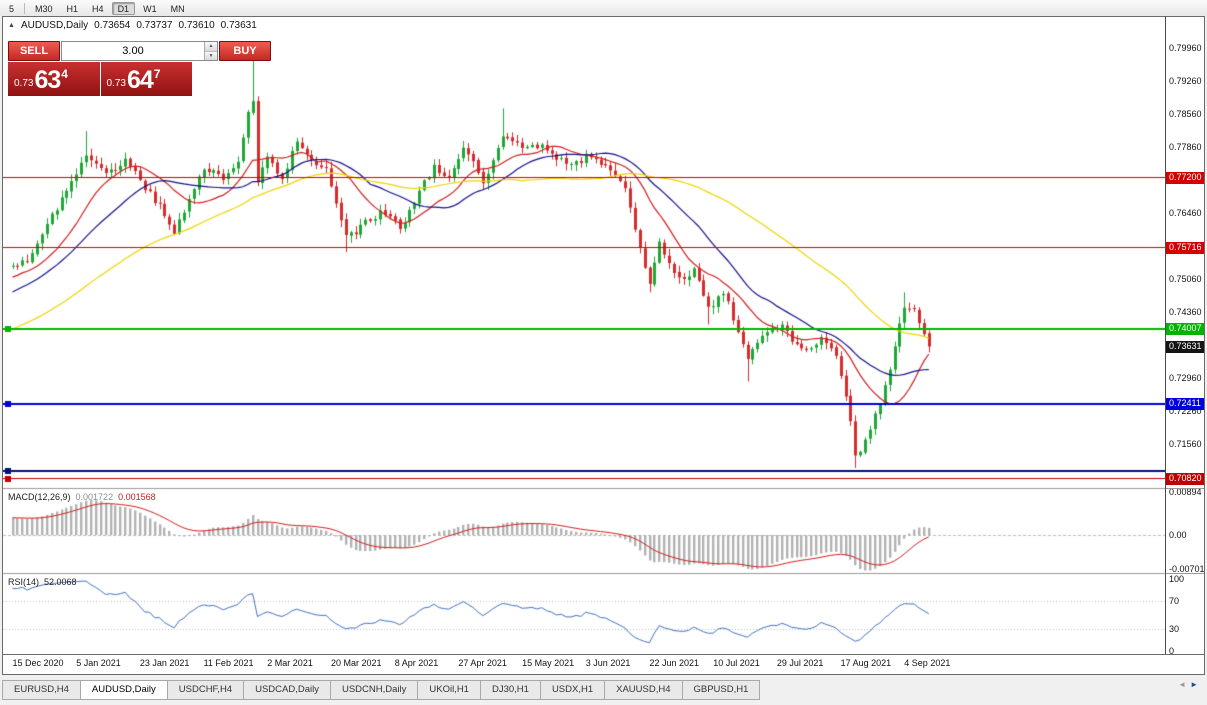  What do you see at coordinates (150, 8) in the screenshot?
I see `timeframe-button-w1: W1` at bounding box center [150, 8].